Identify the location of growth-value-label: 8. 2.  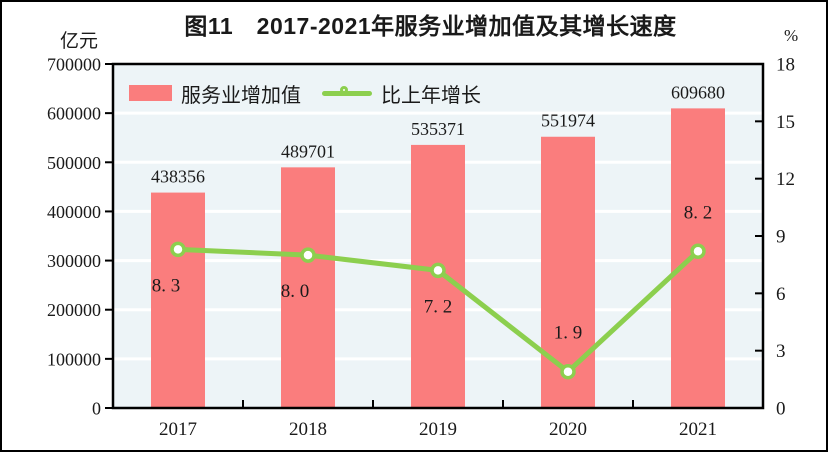
(698, 212).